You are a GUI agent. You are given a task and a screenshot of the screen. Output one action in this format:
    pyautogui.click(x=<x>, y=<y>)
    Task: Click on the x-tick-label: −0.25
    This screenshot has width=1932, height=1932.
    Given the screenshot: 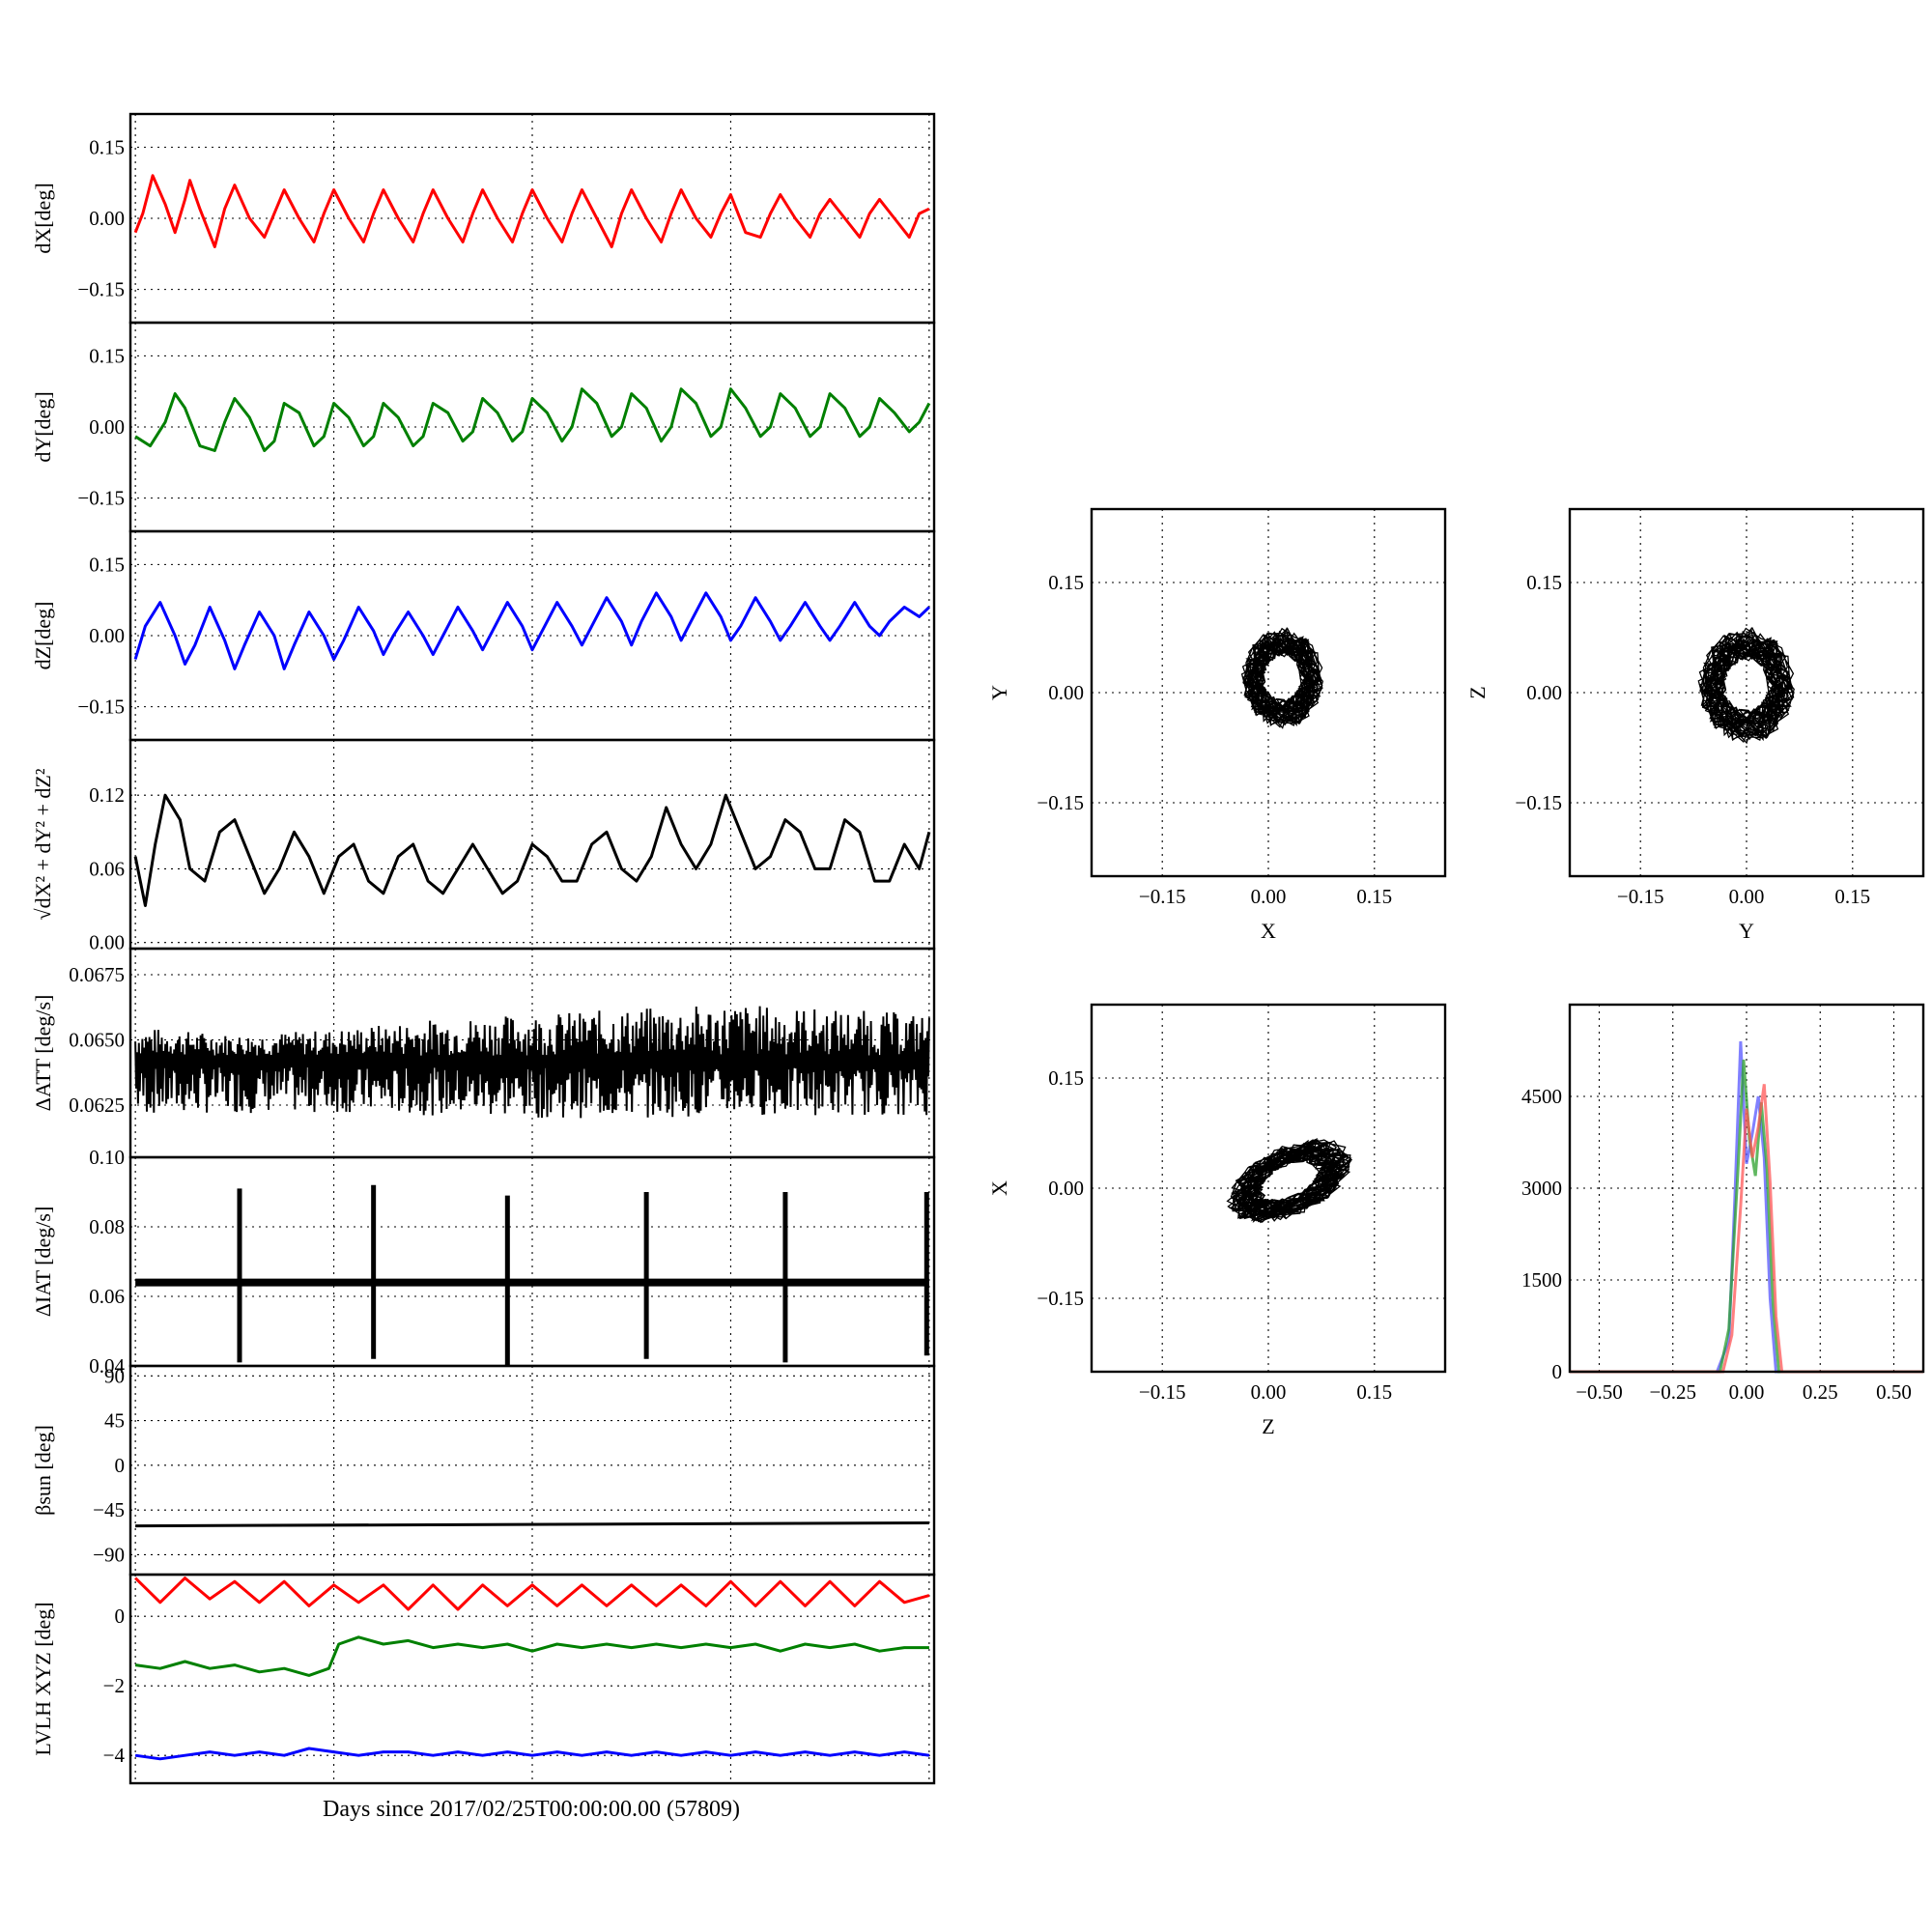 What is the action you would take?
    pyautogui.click(x=1672, y=1392)
    